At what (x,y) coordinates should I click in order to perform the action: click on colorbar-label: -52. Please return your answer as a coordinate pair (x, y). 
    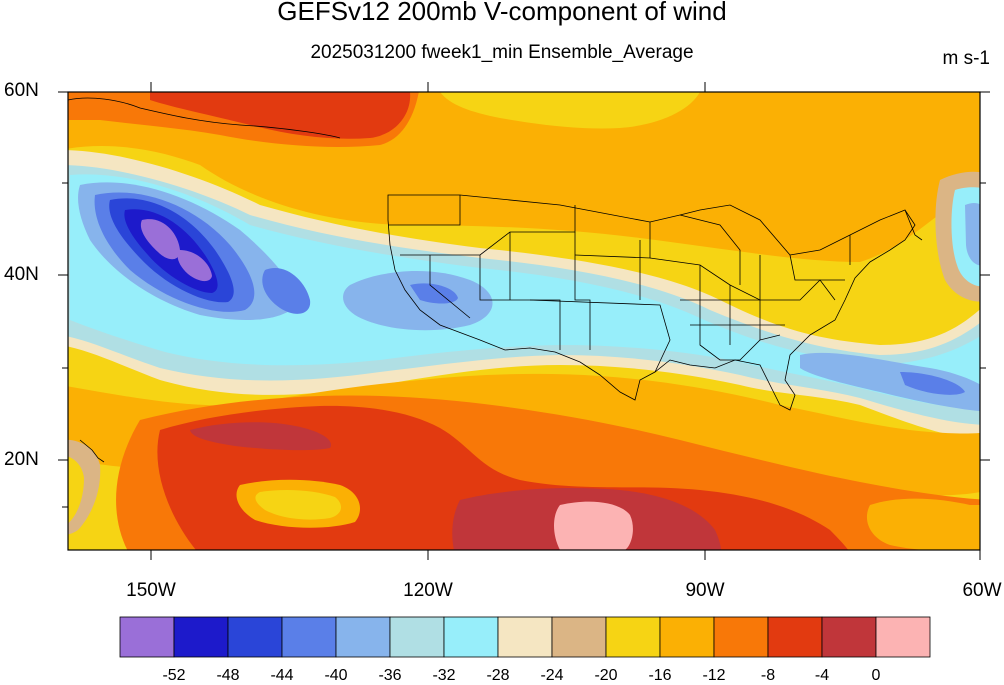
    Looking at the image, I should click on (174, 675).